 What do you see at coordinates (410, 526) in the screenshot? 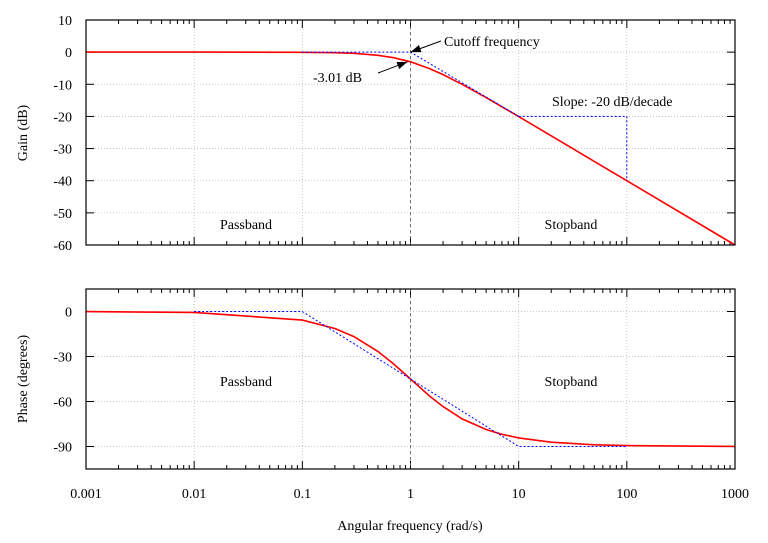
I see `x-axis-label: Angular frequency (rad/s)` at bounding box center [410, 526].